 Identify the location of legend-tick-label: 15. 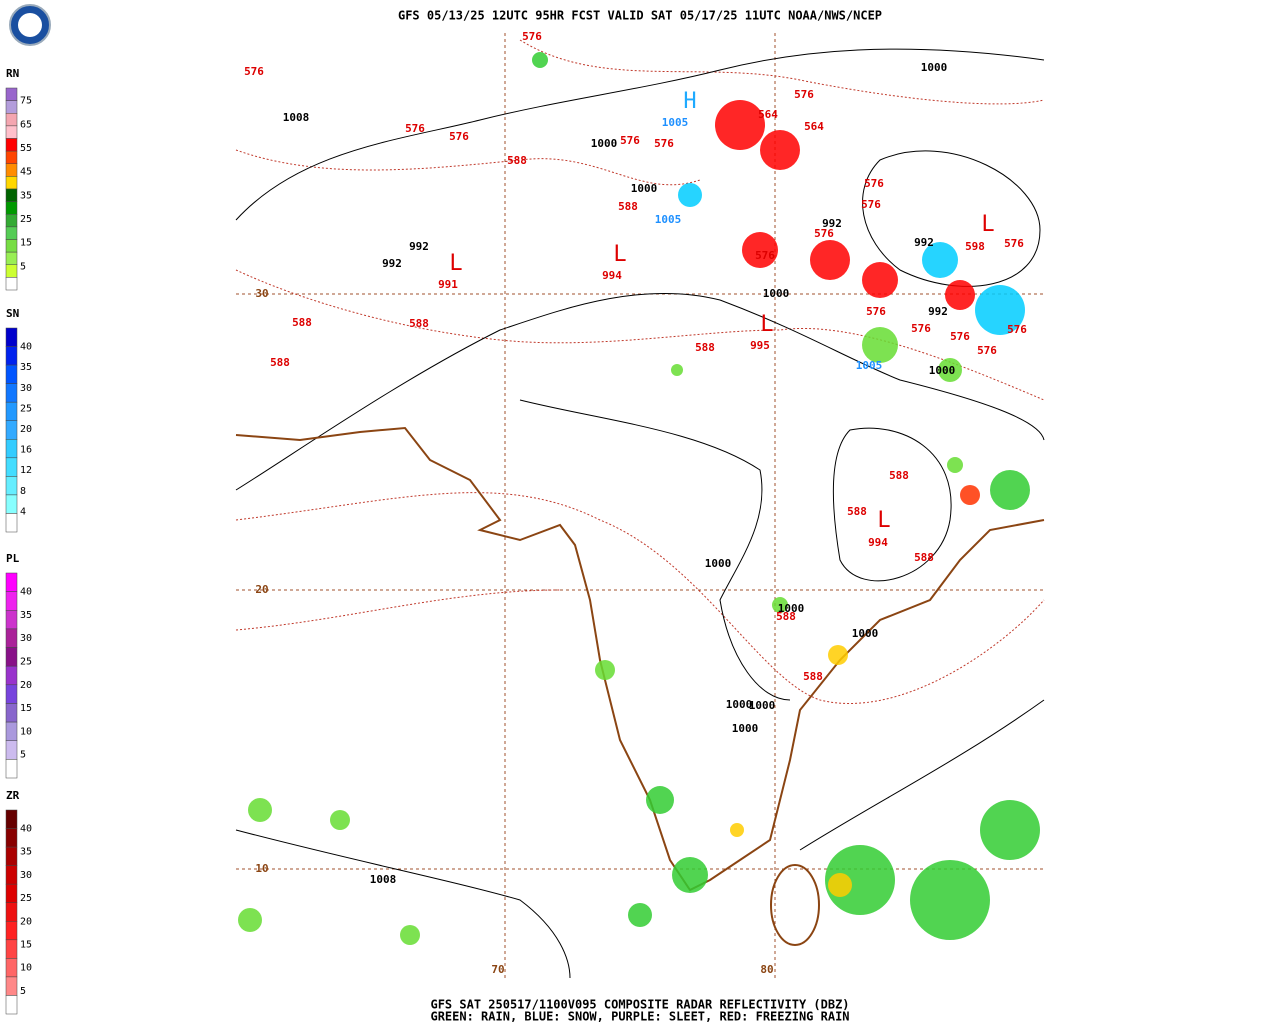
(26, 944).